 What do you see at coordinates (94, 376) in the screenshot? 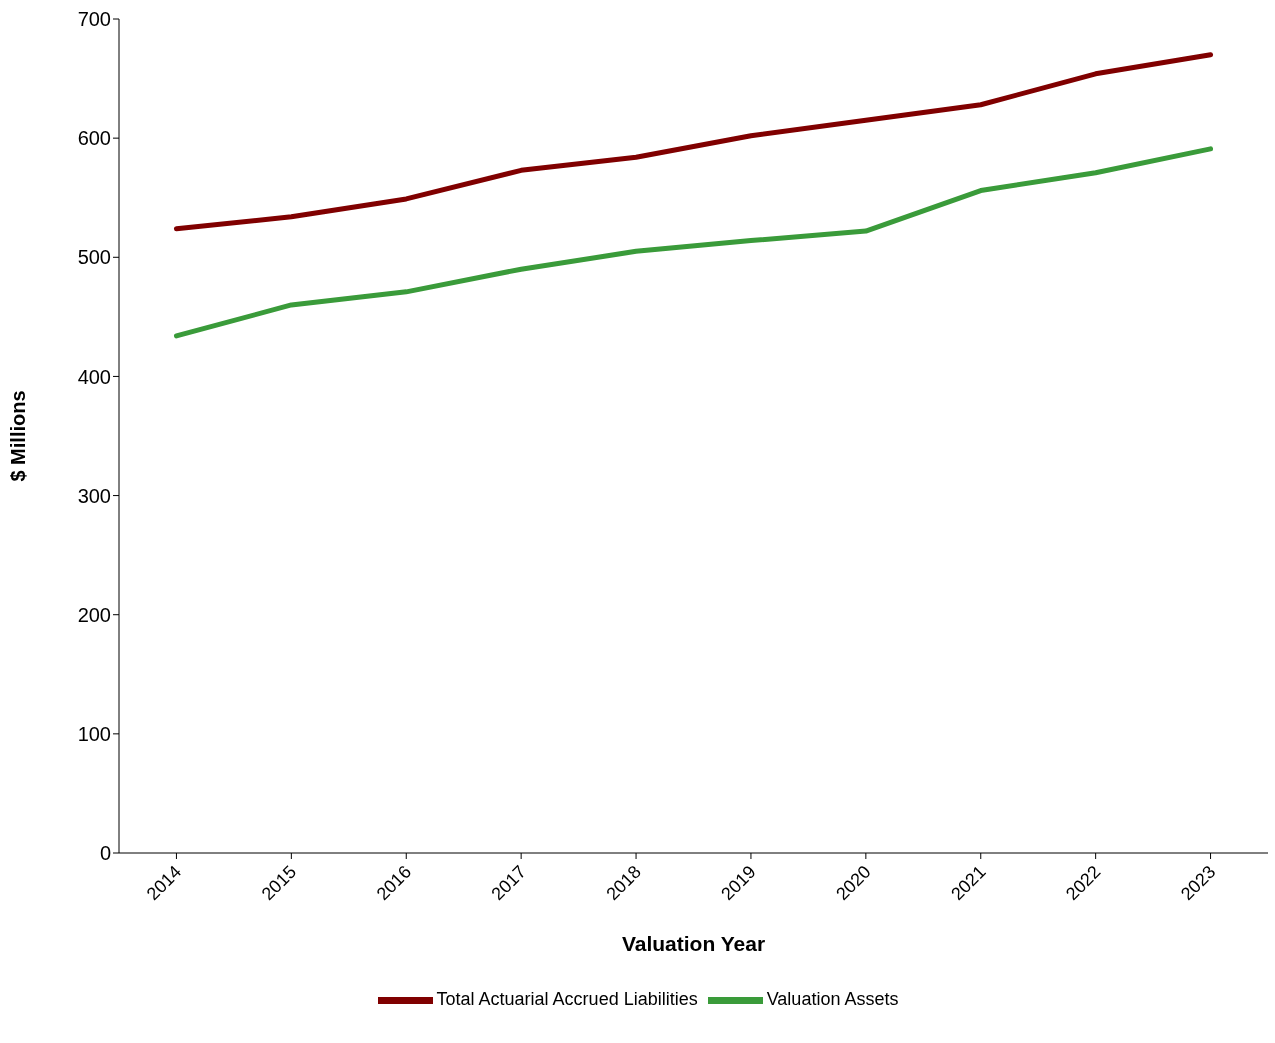
I see `y-tick-label: 400` at bounding box center [94, 376].